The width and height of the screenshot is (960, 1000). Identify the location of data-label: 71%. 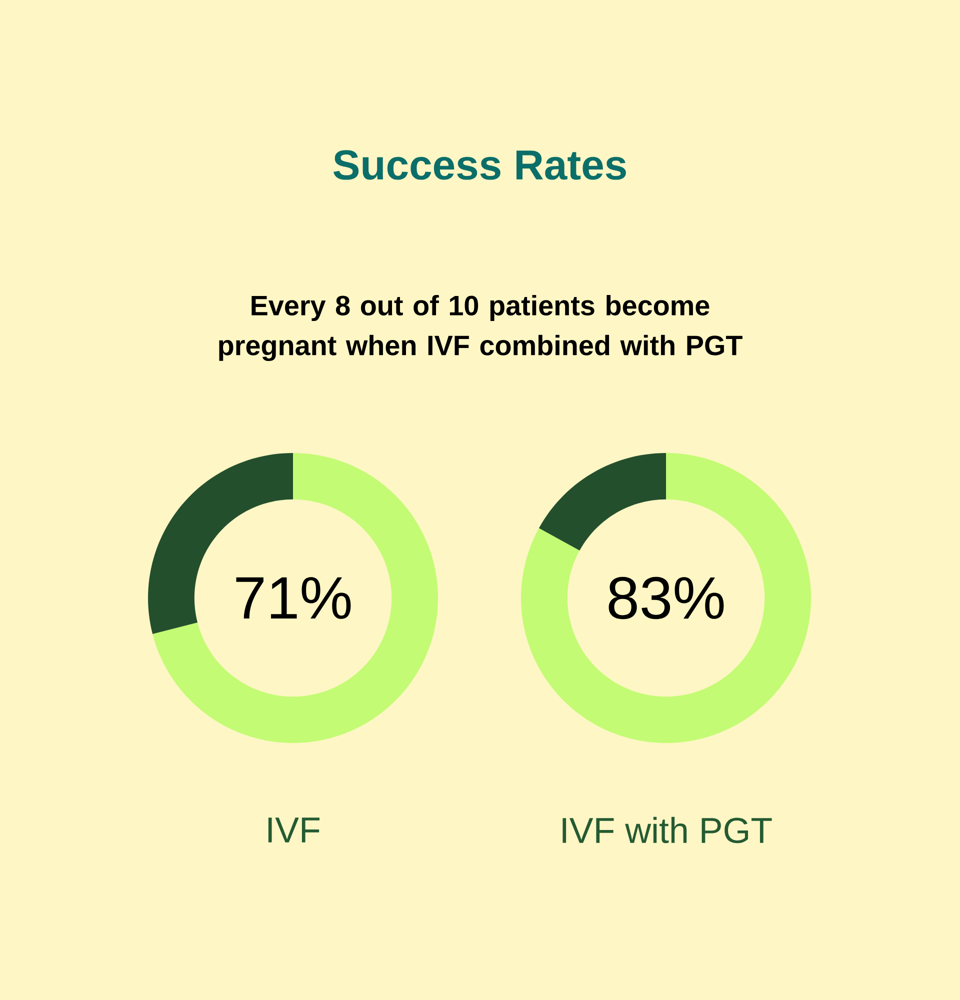
(293, 598).